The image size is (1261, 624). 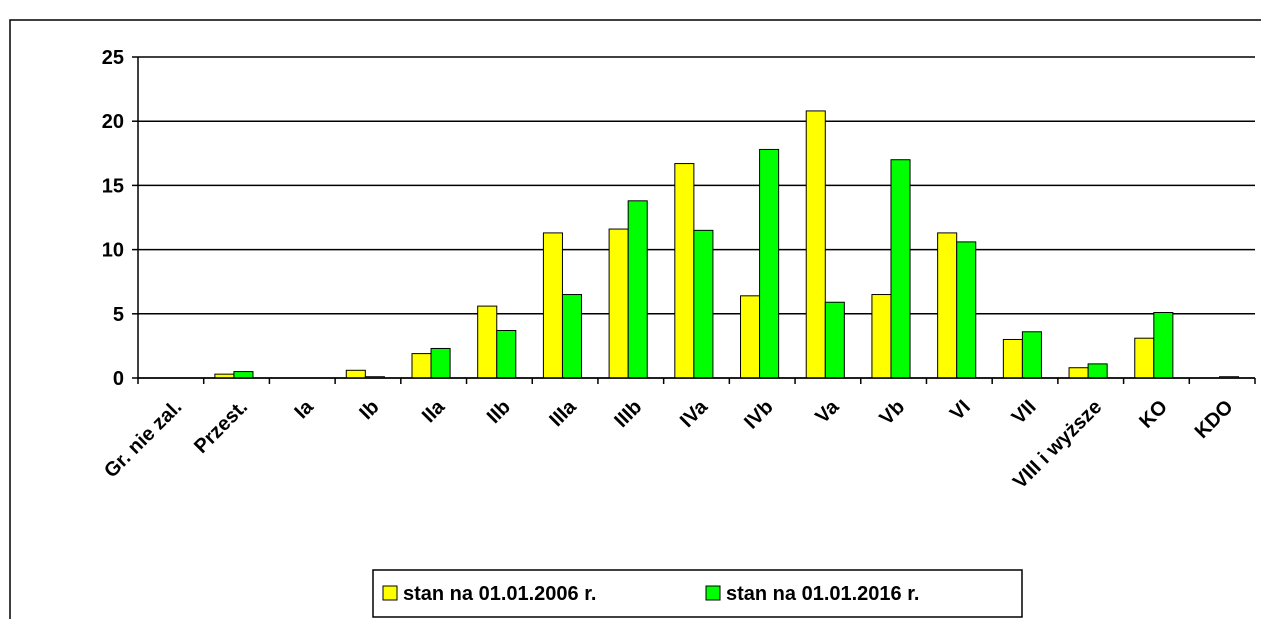 What do you see at coordinates (822, 594) in the screenshot?
I see `legend-label: stan na 01.01.2016 r.` at bounding box center [822, 594].